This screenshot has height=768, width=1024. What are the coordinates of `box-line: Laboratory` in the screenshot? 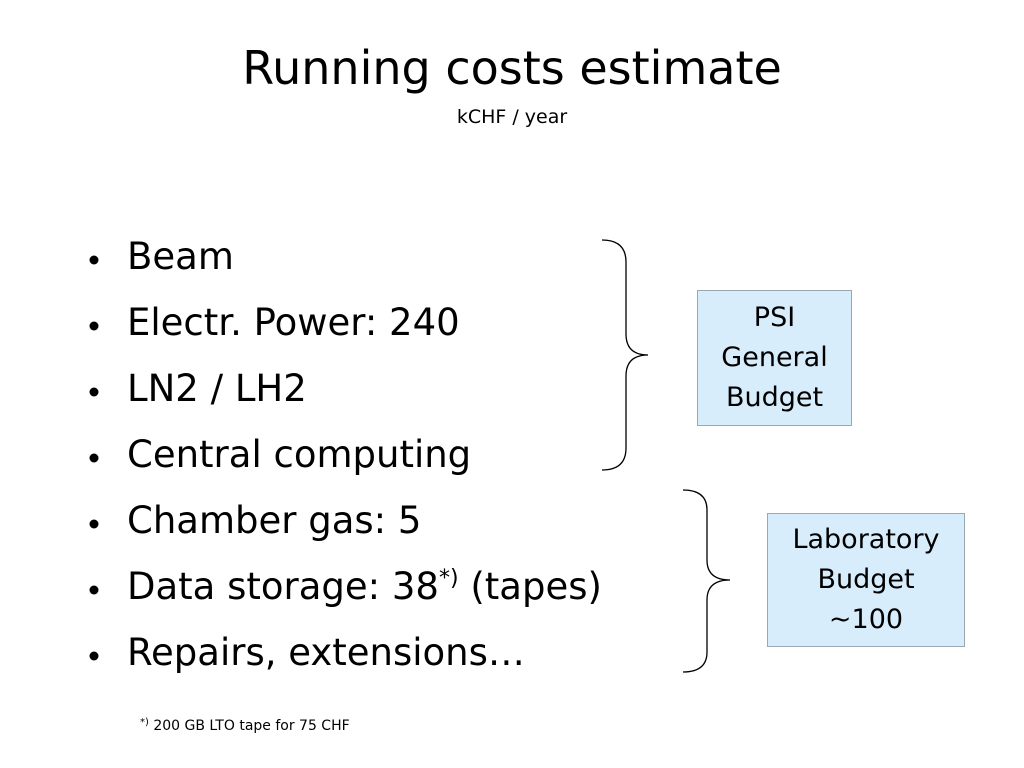 It's located at (866, 539).